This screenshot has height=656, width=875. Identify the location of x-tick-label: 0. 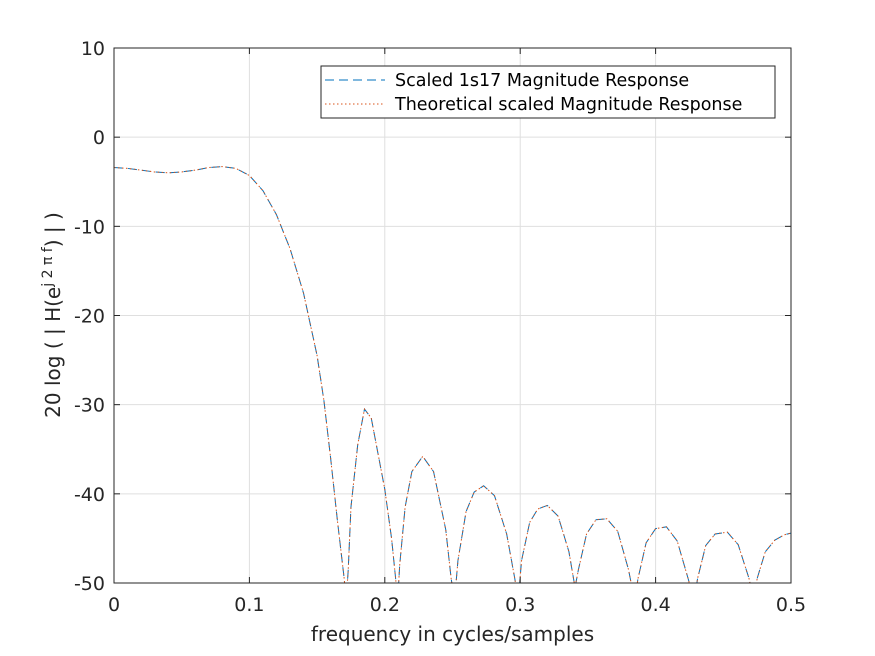
(114, 605).